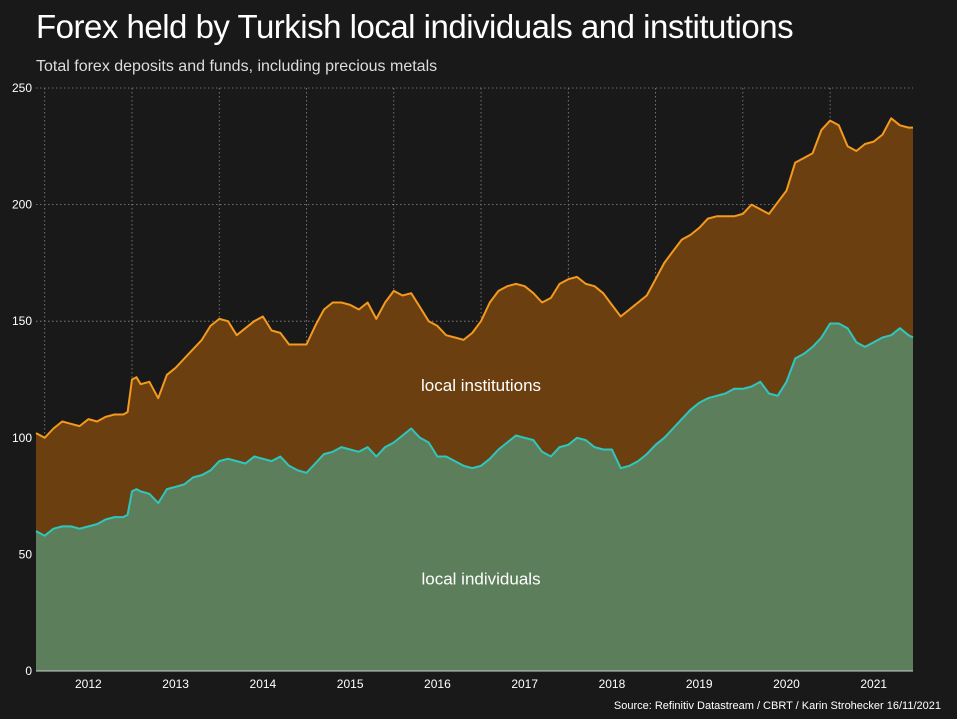 The height and width of the screenshot is (719, 957). What do you see at coordinates (22, 205) in the screenshot?
I see `y-tick-label: 200` at bounding box center [22, 205].